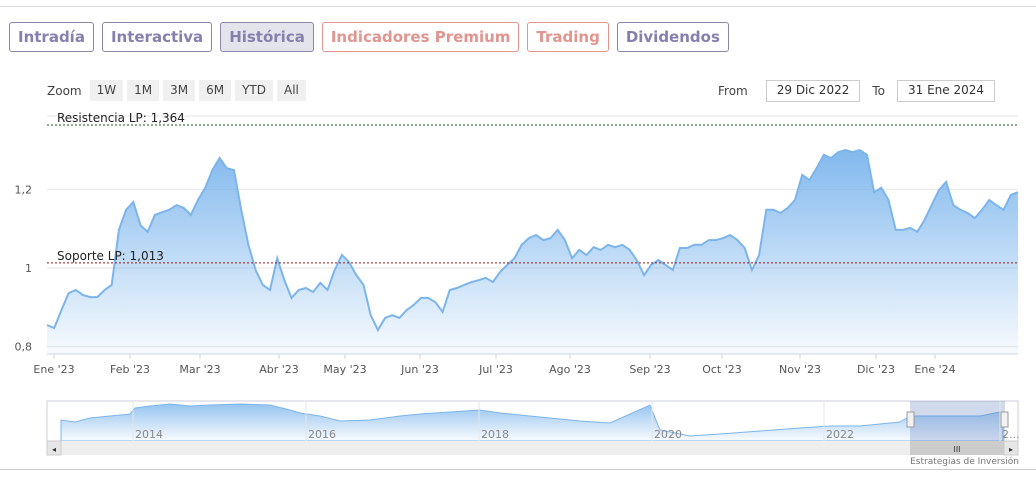 This screenshot has height=479, width=1036. I want to click on date-range: From 29 Dic 2022 To 31 Ene 2024, so click(856, 91).